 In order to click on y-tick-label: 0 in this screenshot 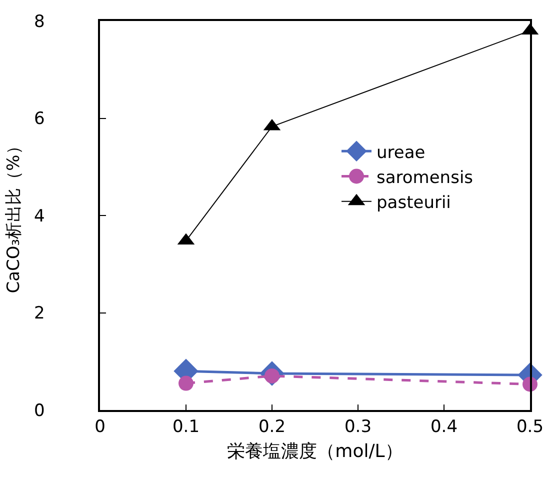, I will do `click(39, 410)`.